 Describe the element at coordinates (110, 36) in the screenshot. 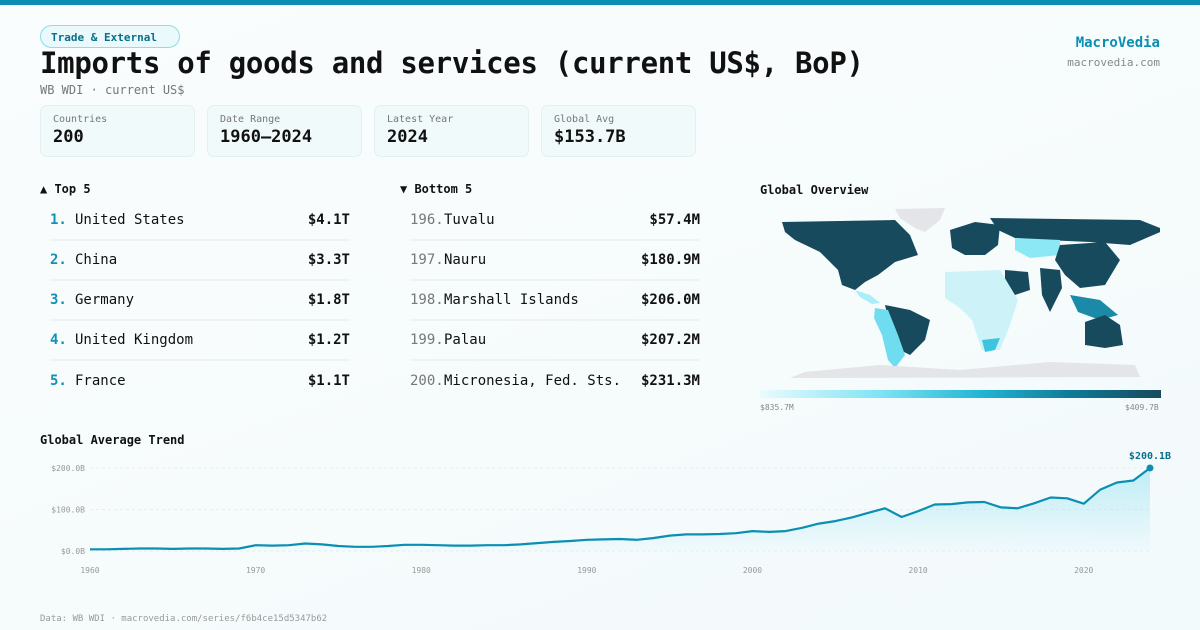

I see `category-badge: Trade & External` at that location.